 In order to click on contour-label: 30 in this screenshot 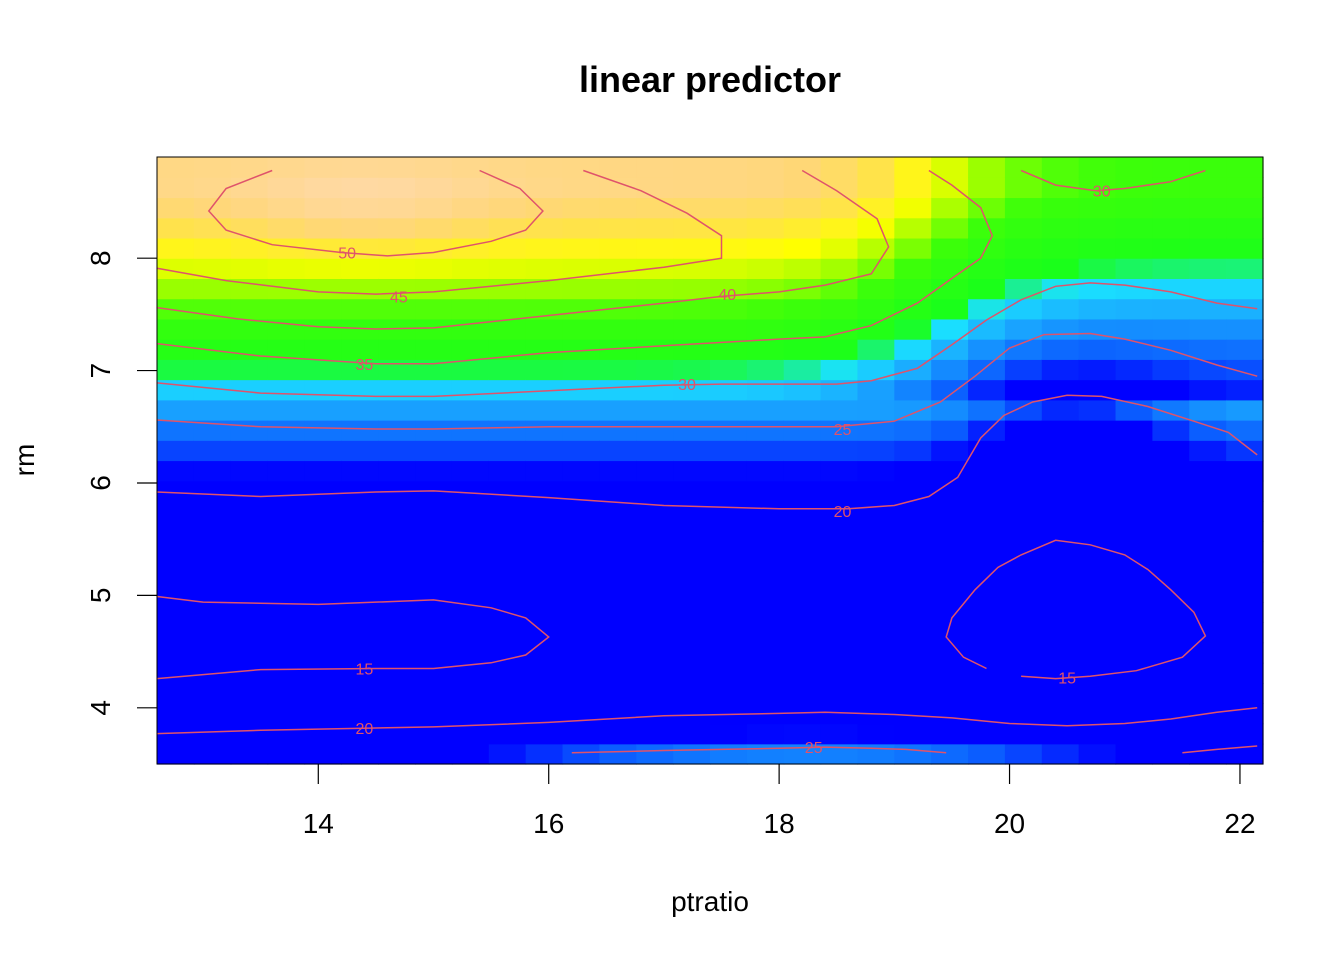, I will do `click(1102, 192)`.